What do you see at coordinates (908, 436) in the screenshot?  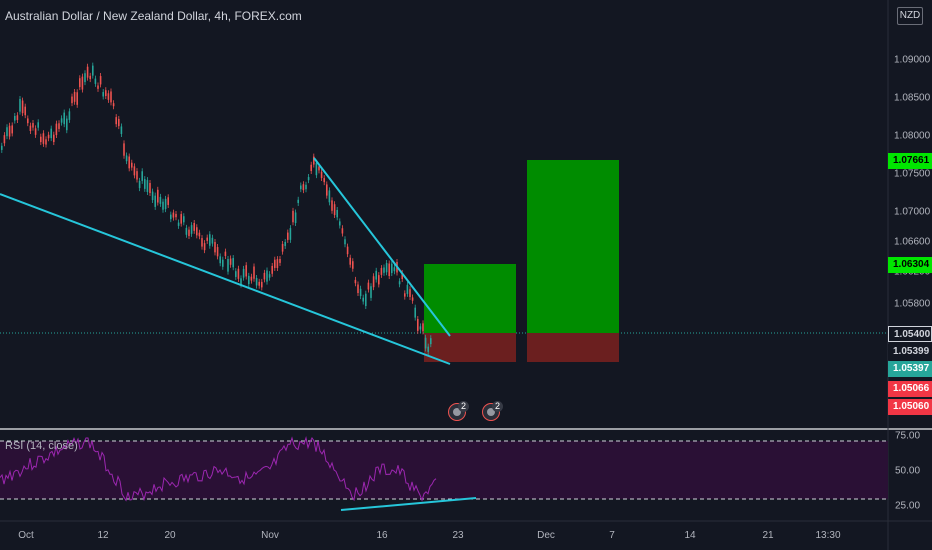 I see `rsi-level-label: 75.00` at bounding box center [908, 436].